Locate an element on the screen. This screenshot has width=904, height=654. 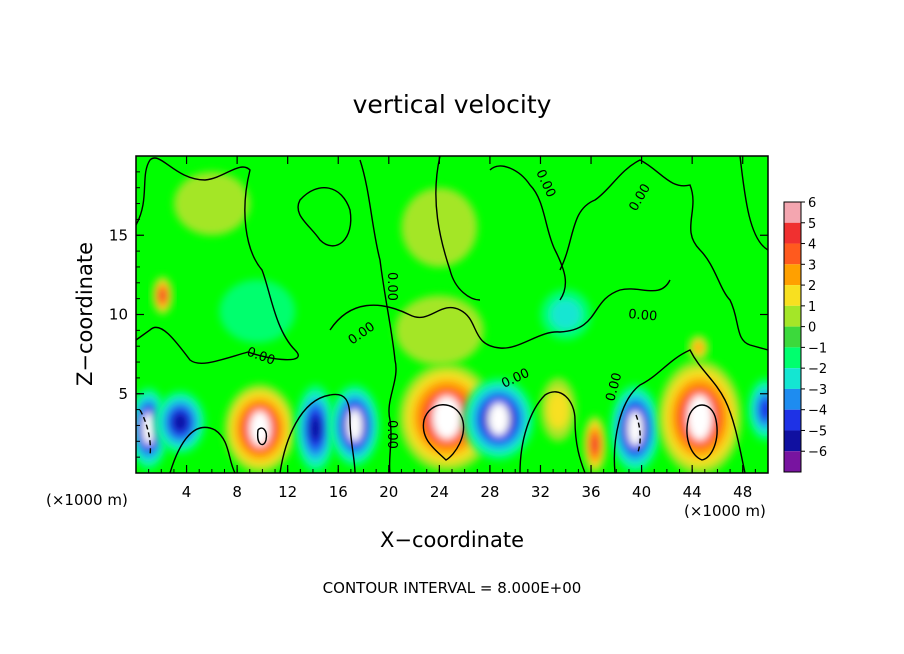
y-axis-label: Z−coordinate is located at coordinates (85, 314).